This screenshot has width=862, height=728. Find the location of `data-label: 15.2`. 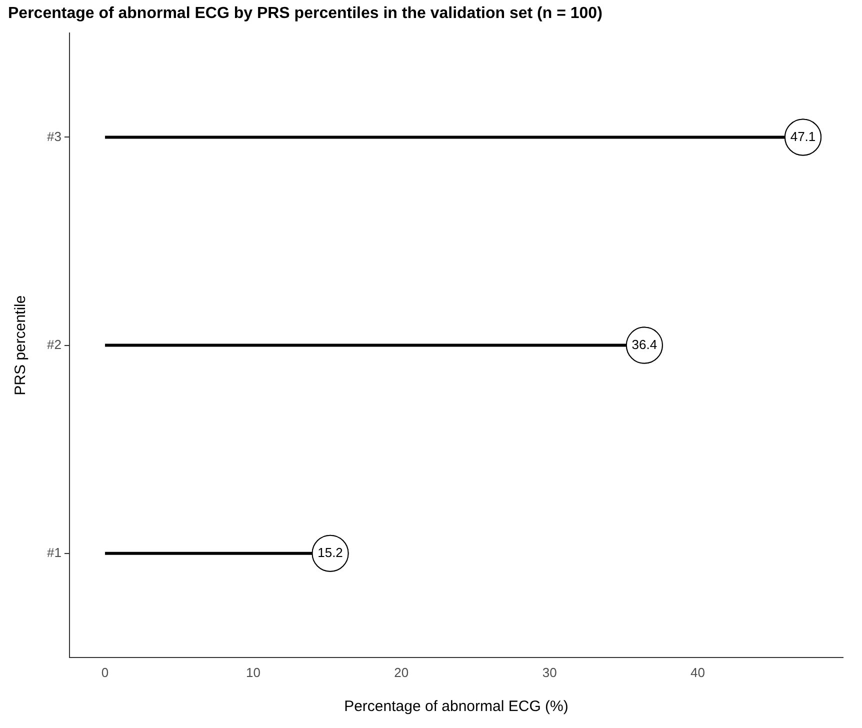

data-label: 15.2 is located at coordinates (330, 552).